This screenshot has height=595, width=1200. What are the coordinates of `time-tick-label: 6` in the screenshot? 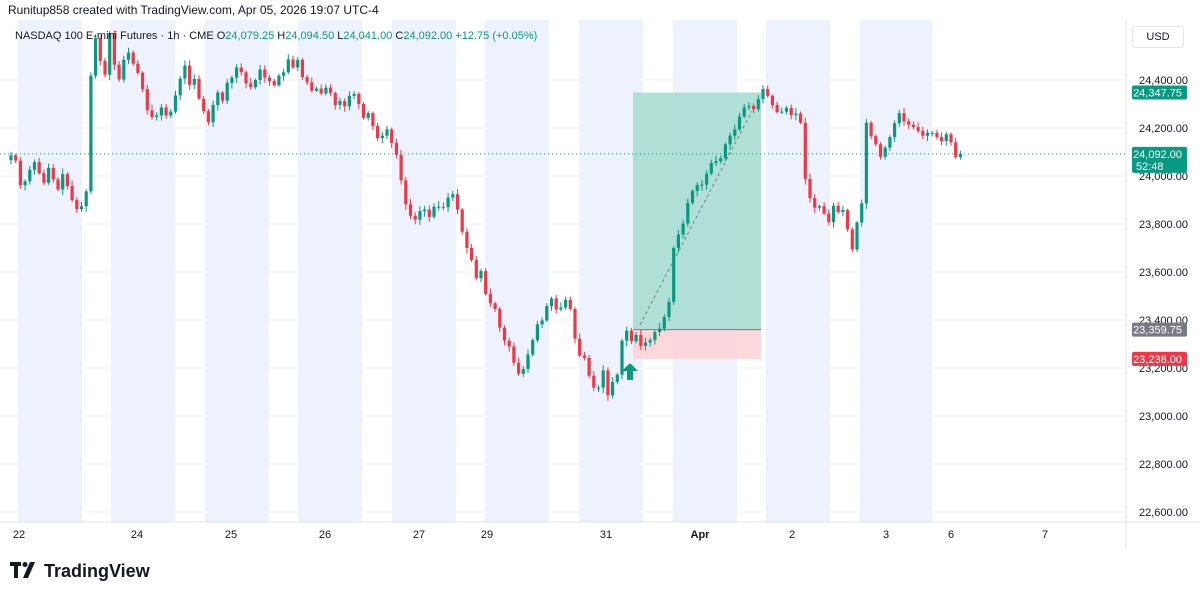 It's located at (951, 535).